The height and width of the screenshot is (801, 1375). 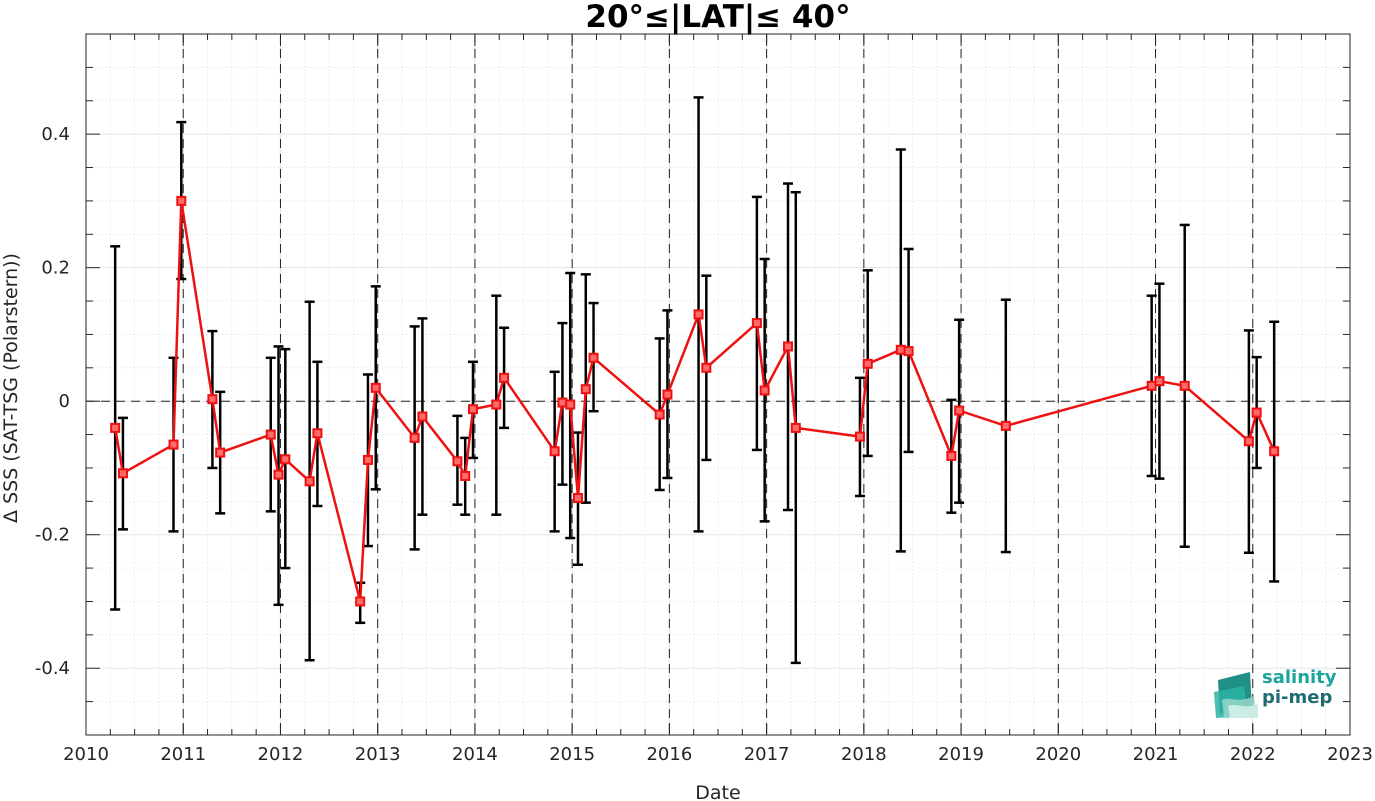 What do you see at coordinates (1253, 754) in the screenshot?
I see `x-tick-label: 2022` at bounding box center [1253, 754].